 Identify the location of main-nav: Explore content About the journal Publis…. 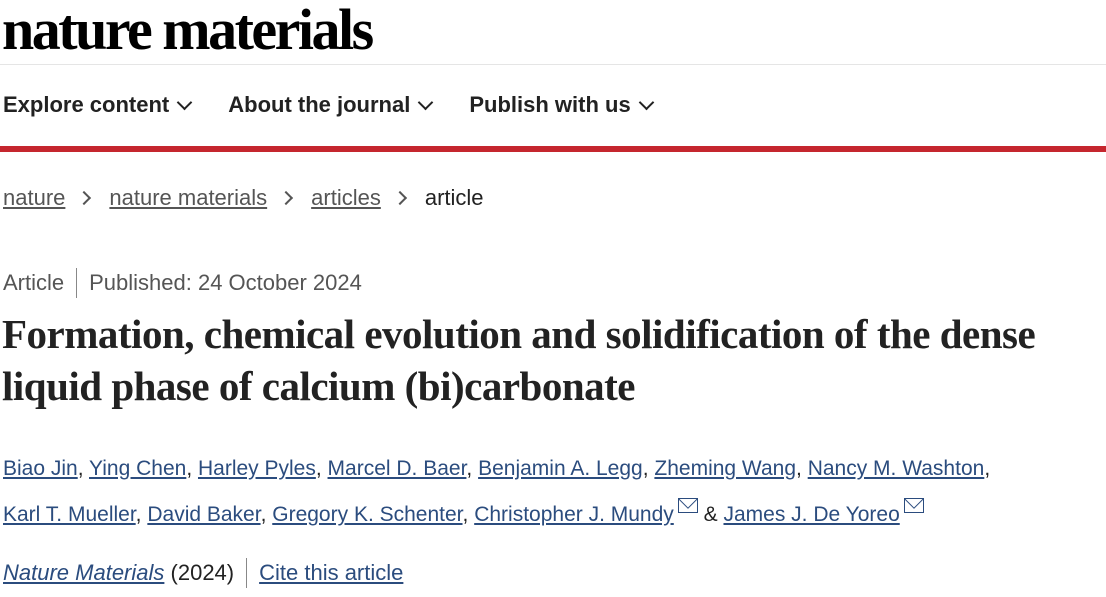
(328, 105).